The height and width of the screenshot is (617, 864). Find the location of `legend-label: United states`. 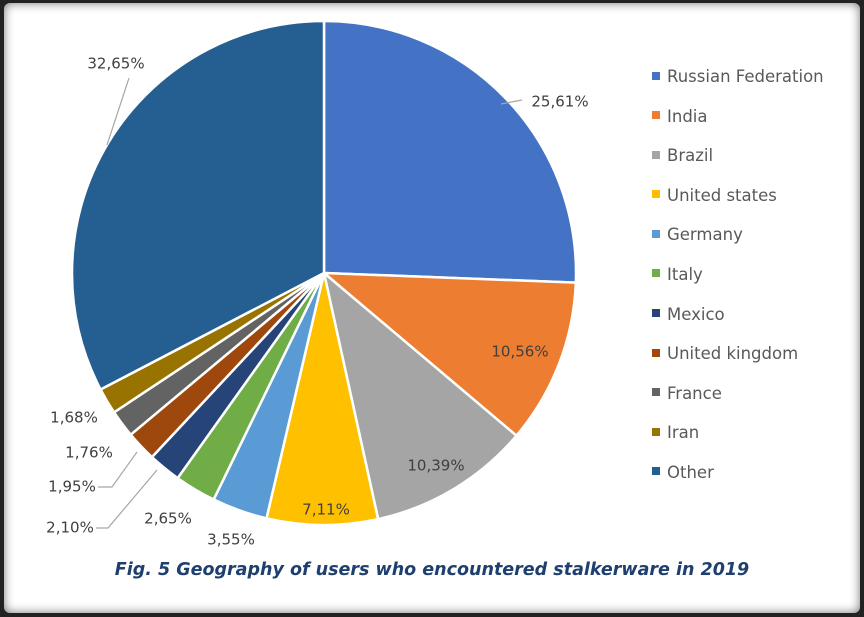

legend-label: United states is located at coordinates (722, 195).